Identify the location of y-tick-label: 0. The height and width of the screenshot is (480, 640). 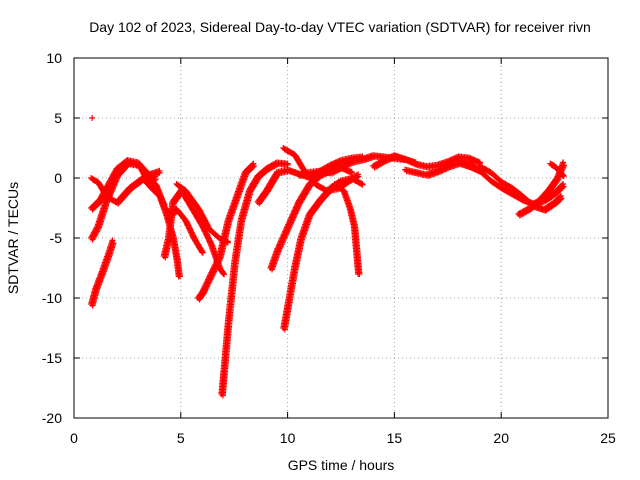
(58, 178).